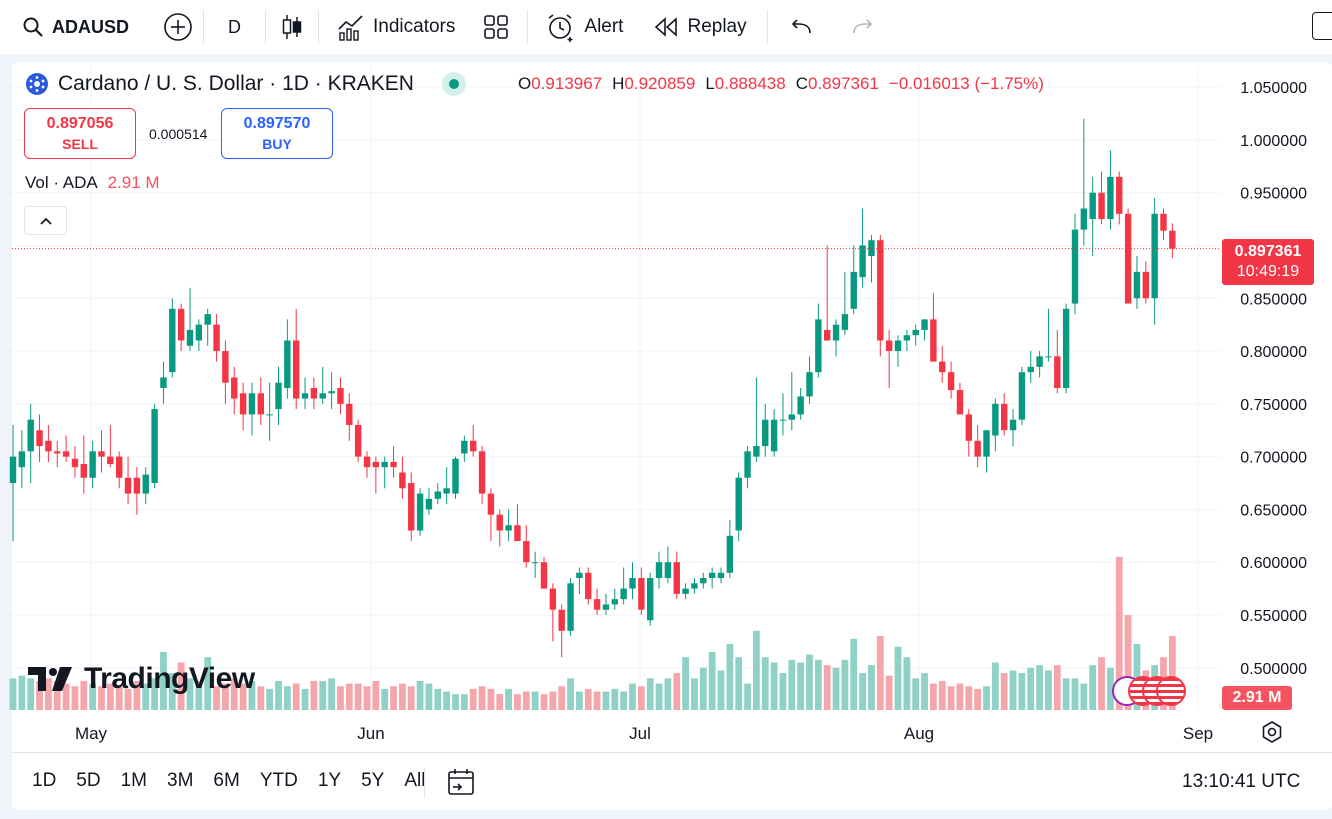  Describe the element at coordinates (278, 780) in the screenshot. I see `timeframe-button: YTD` at that location.